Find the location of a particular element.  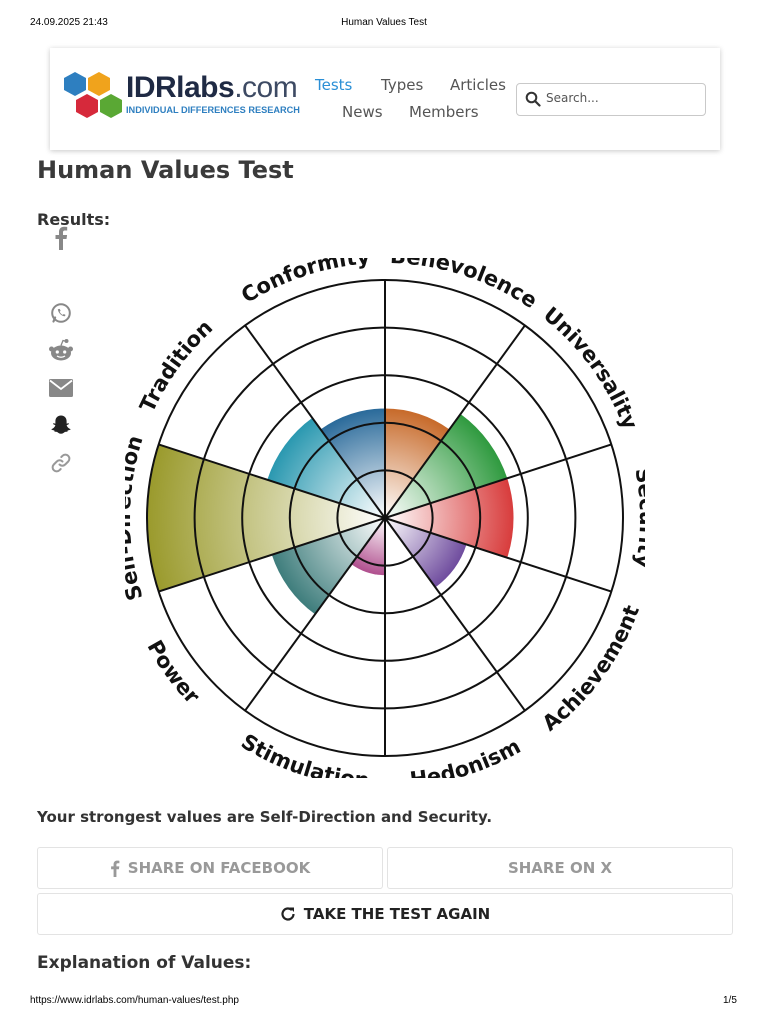

whatsapp-icon is located at coordinates (61, 313).